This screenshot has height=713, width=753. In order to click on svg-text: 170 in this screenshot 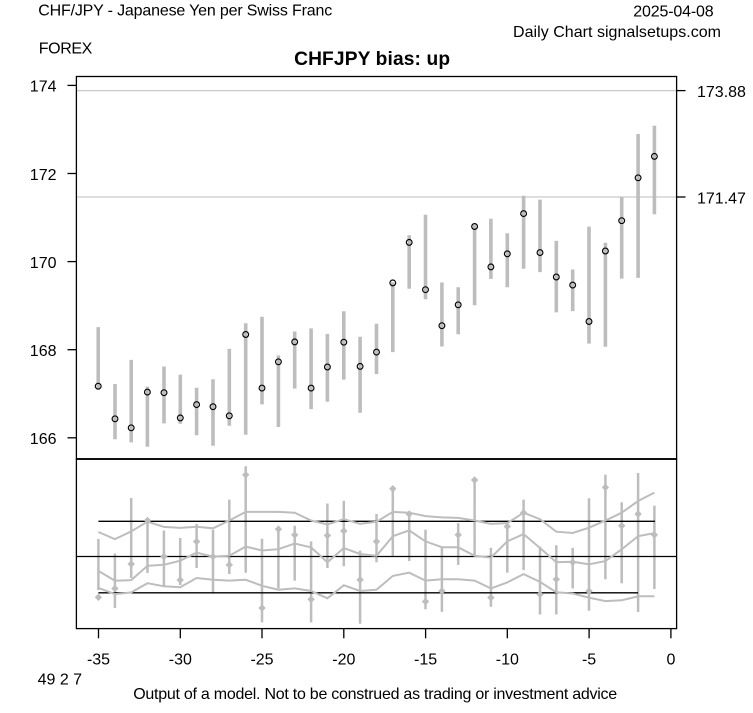, I will do `click(43, 263)`.